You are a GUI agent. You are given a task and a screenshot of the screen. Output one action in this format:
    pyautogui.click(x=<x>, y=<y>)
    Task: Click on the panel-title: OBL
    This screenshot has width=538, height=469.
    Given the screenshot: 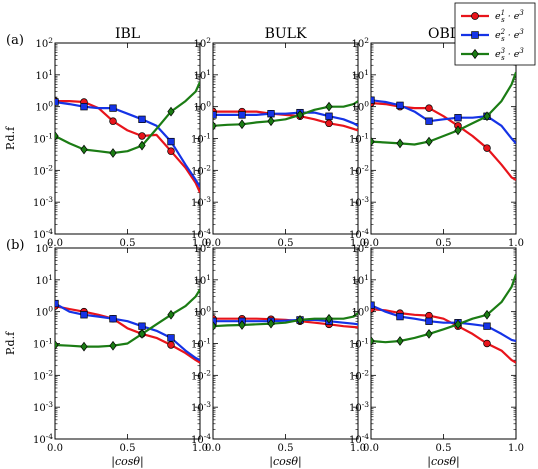 What is the action you would take?
    pyautogui.click(x=443, y=34)
    